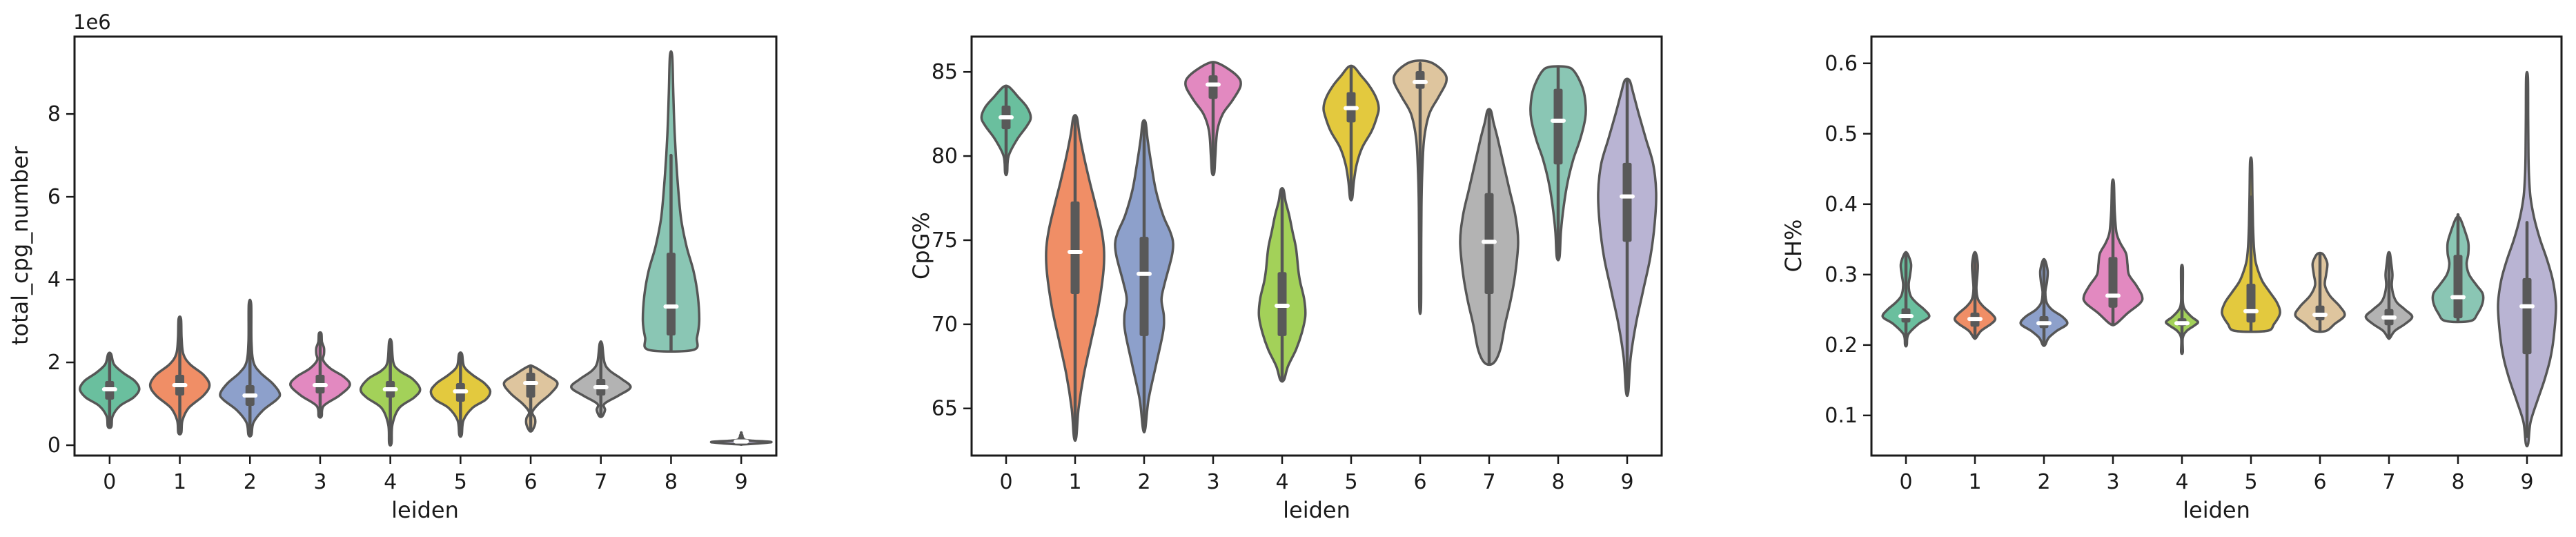 The height and width of the screenshot is (537, 2576). What do you see at coordinates (20, 245) in the screenshot?
I see `y-axis-label-total-cpg-number: total_cpg_number` at bounding box center [20, 245].